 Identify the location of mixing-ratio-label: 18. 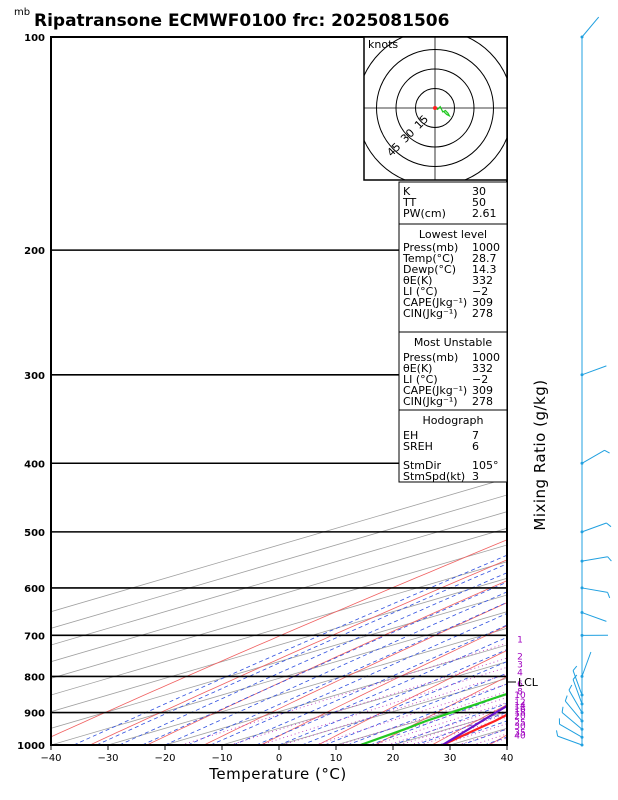
(520, 714).